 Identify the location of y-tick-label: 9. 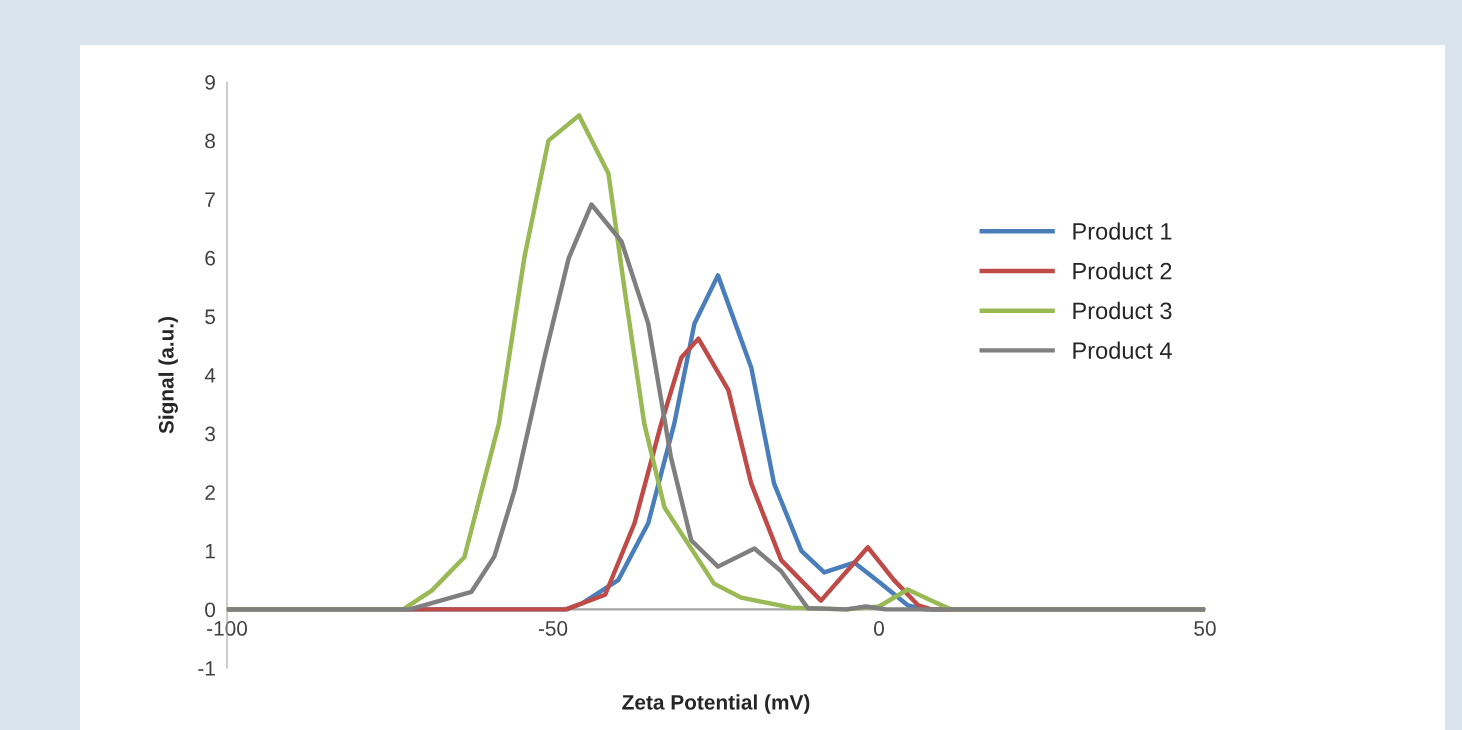
(210, 82).